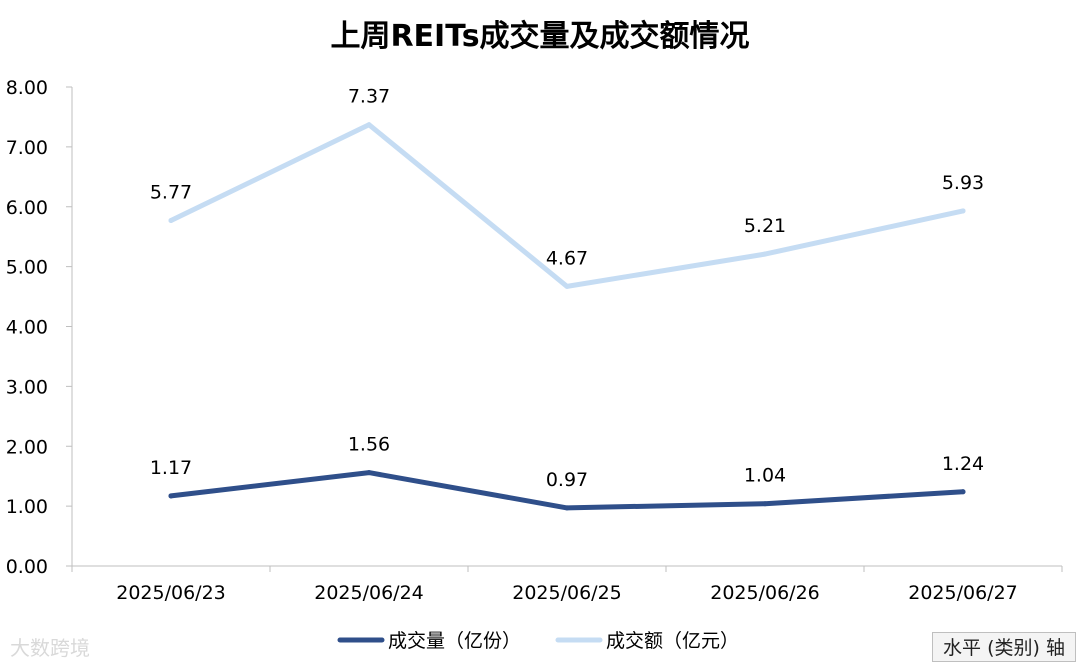 This screenshot has width=1080, height=668. What do you see at coordinates (27, 148) in the screenshot?
I see `y-tick-label: 7.00` at bounding box center [27, 148].